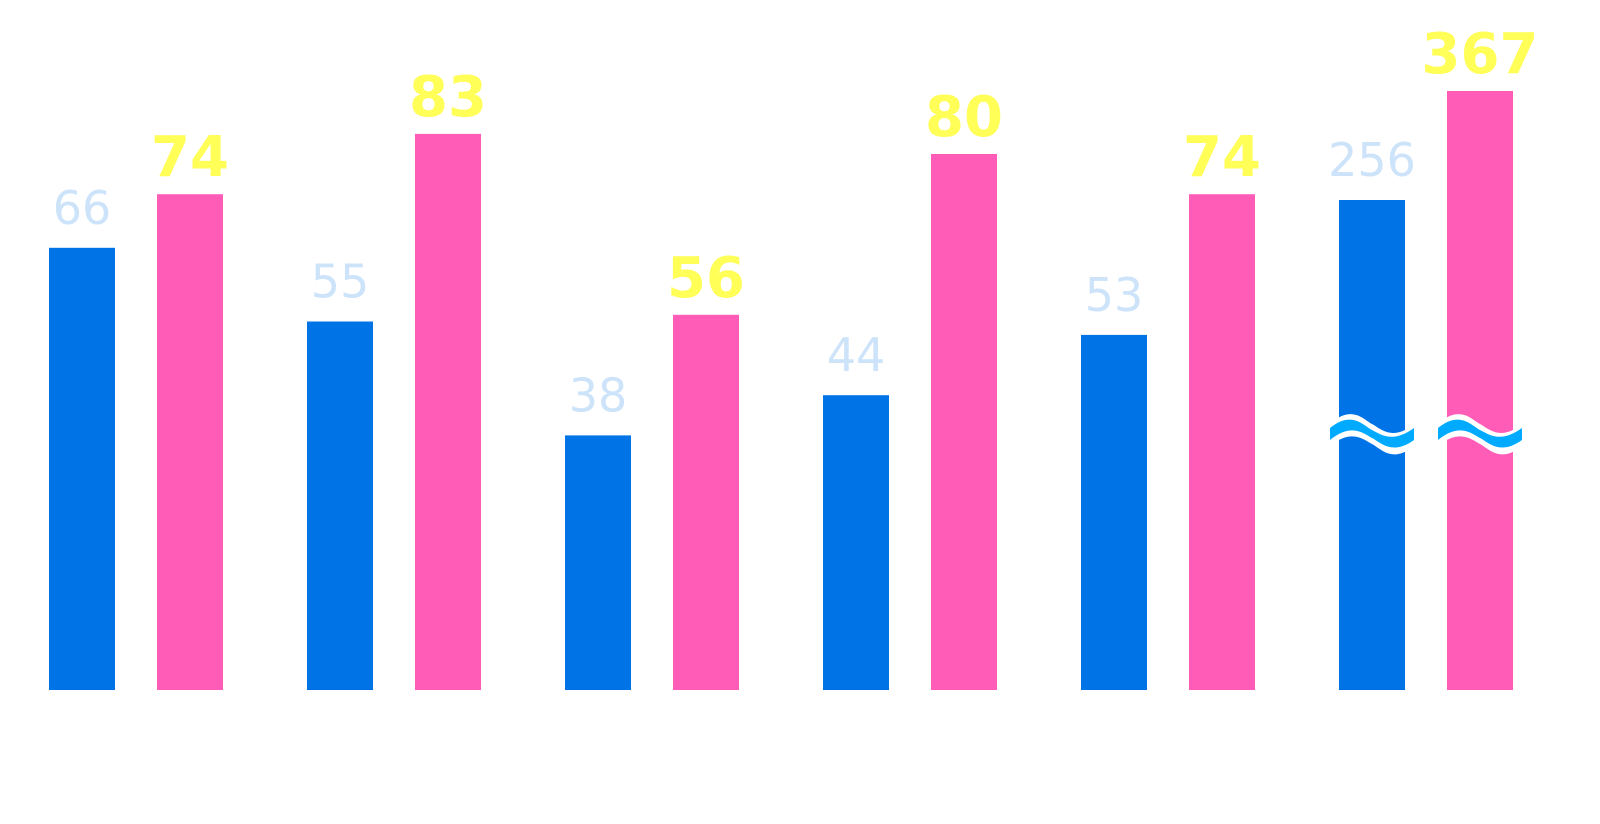 This screenshot has width=1600, height=824. Describe the element at coordinates (1480, 54) in the screenshot. I see `data-label-s2-c6: 367` at that location.